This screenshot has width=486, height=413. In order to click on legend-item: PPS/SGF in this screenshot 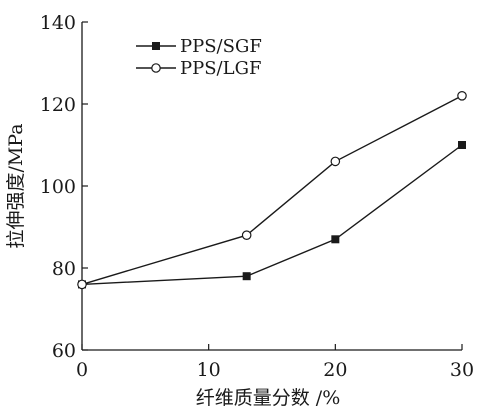, I will do `click(199, 46)`.